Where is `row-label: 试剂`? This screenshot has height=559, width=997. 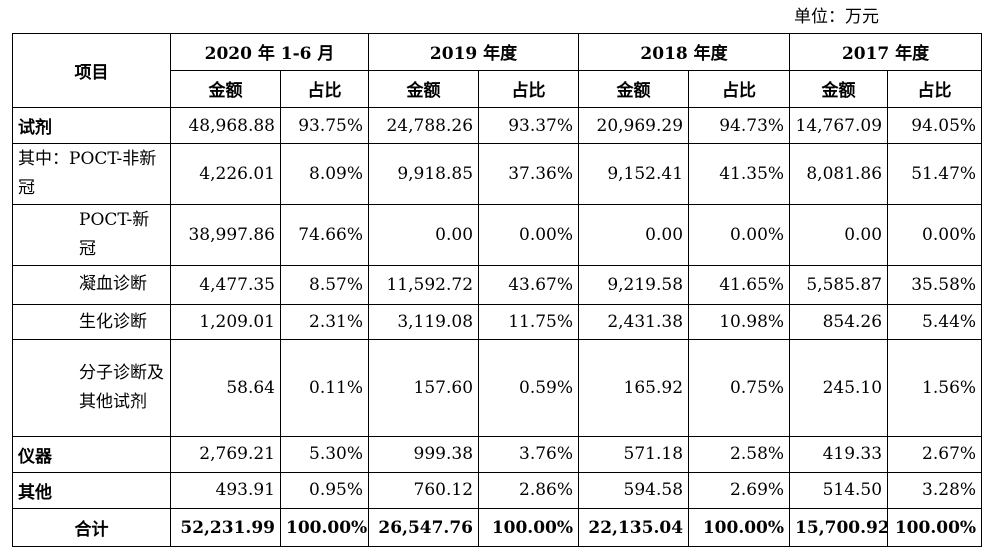
row-label: 试剂 is located at coordinates (91, 125).